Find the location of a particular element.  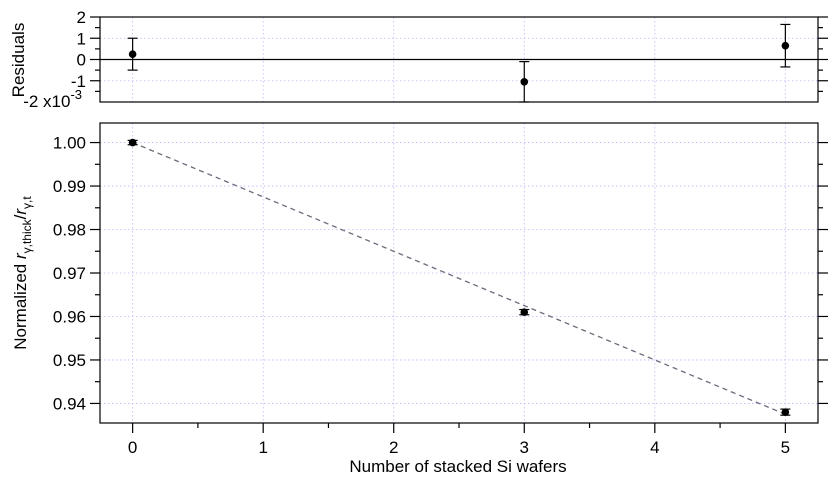

x-tick-label: 1 is located at coordinates (262, 447).